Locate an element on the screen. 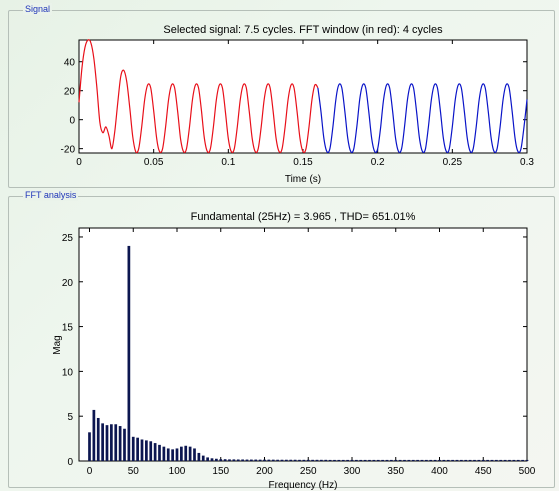  fft-x-tick-label: 300 is located at coordinates (352, 471).